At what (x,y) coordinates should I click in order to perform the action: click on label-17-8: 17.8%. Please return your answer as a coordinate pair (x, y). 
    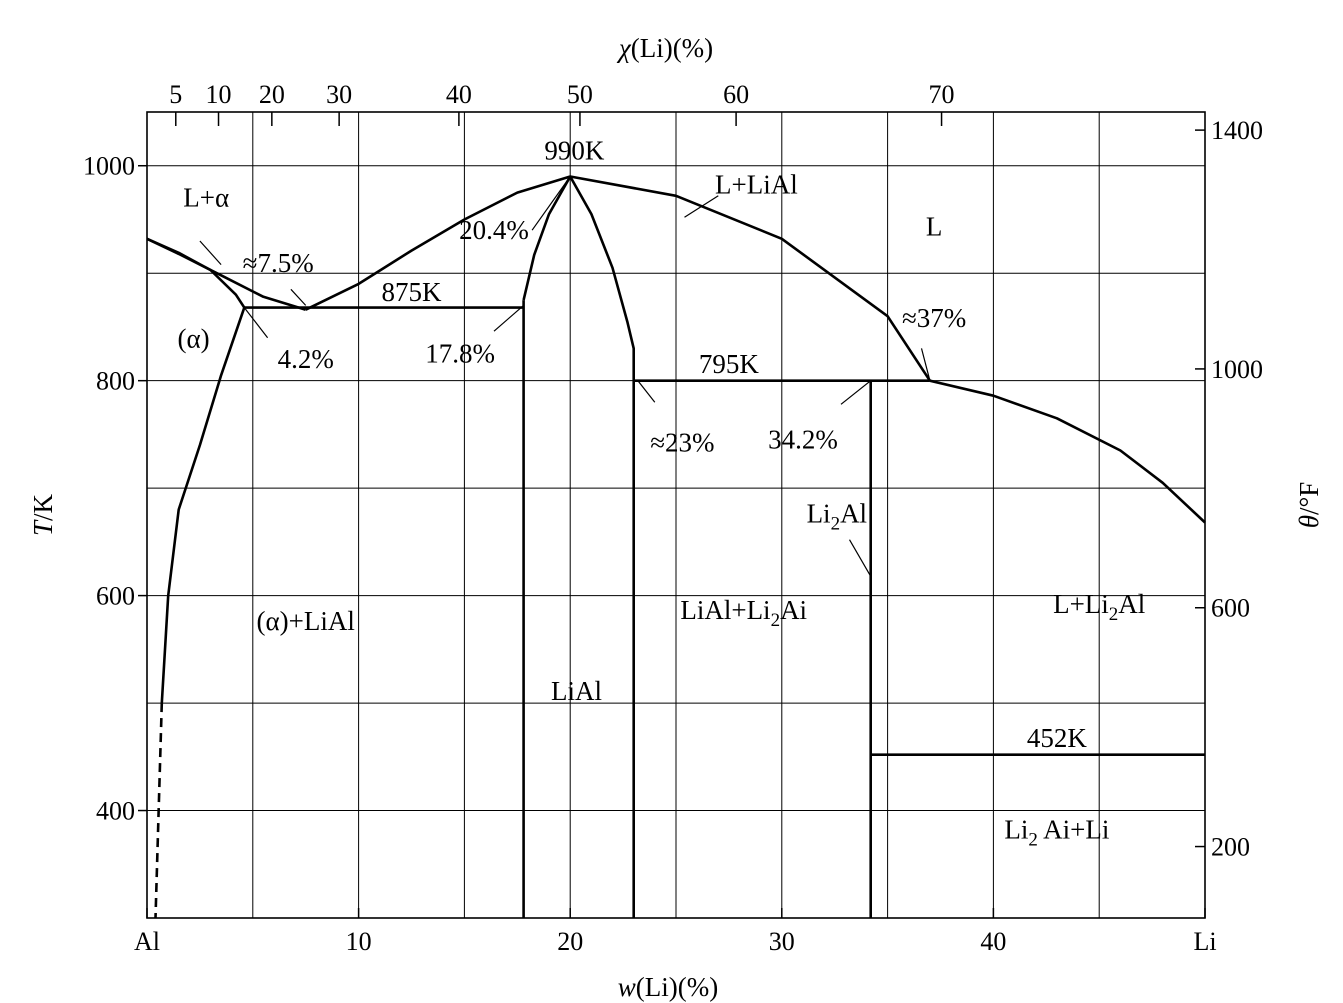
    Looking at the image, I should click on (460, 353).